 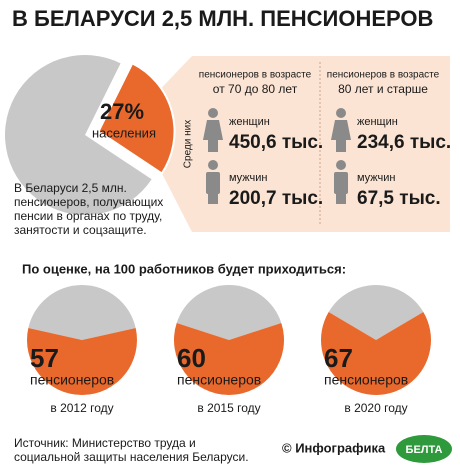 I want to click on slice-label: населения, so click(x=124, y=132).